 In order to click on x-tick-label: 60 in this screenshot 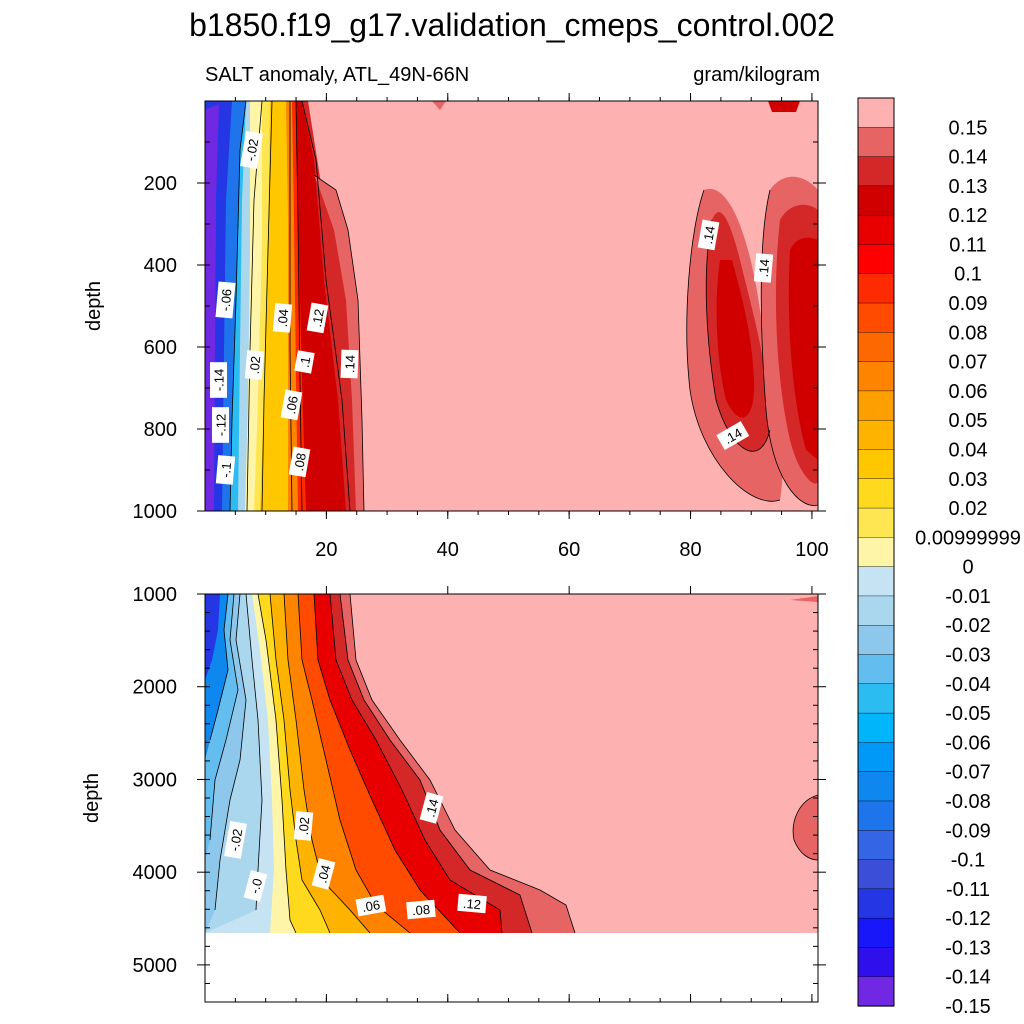, I will do `click(569, 550)`.